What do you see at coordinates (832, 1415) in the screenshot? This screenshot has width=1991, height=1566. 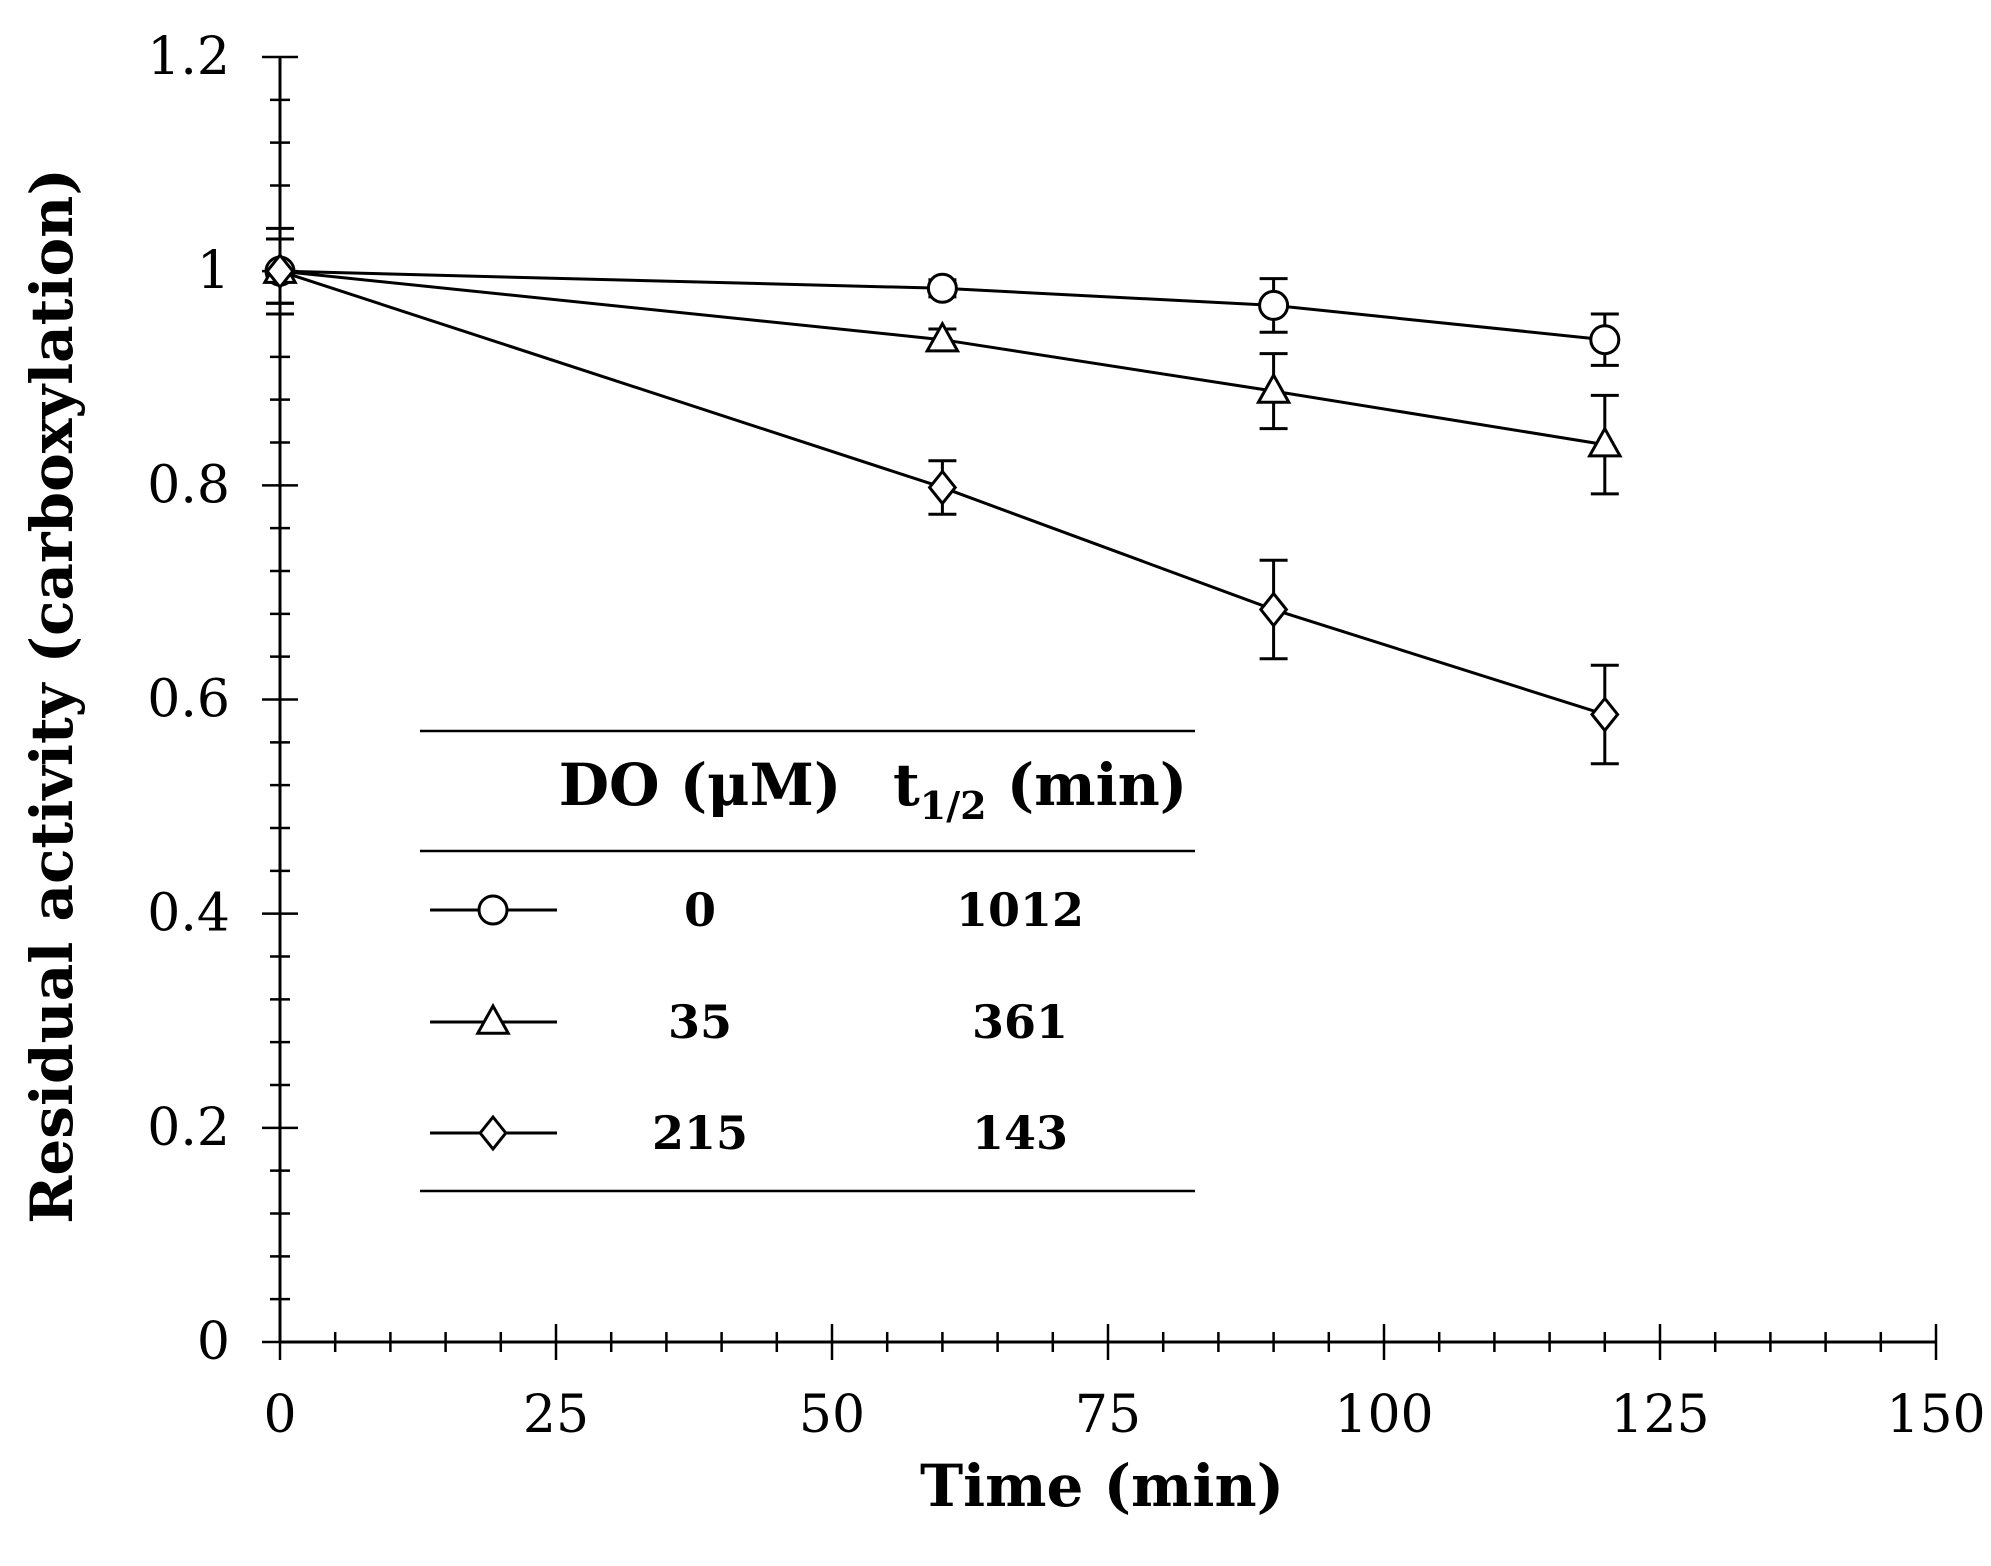 I see `x-tick-label: 50` at bounding box center [832, 1415].